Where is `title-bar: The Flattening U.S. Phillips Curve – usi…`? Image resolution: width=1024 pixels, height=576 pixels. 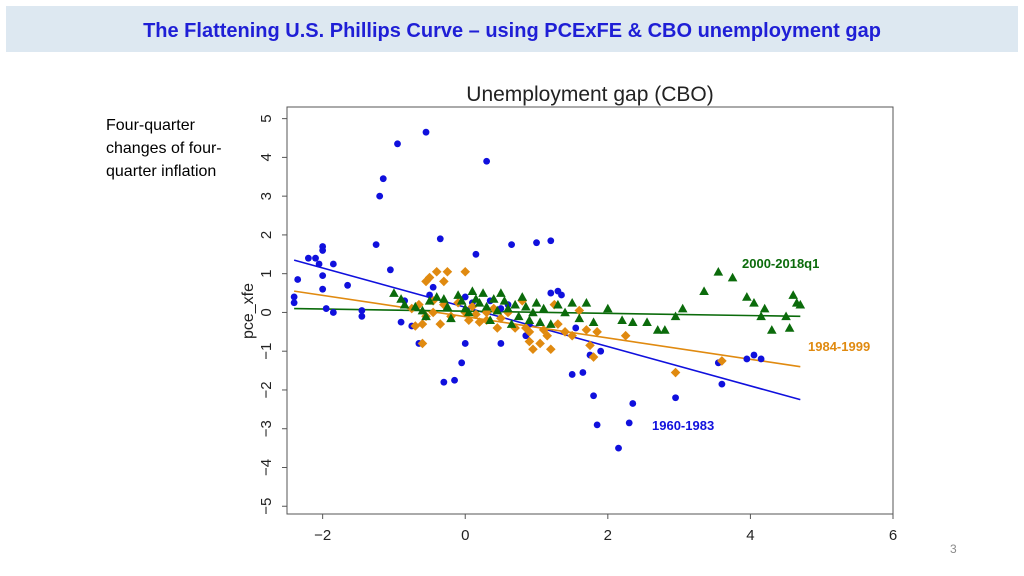
title-bar: The Flattening U.S. Phillips Curve – usi… is located at coordinates (512, 29).